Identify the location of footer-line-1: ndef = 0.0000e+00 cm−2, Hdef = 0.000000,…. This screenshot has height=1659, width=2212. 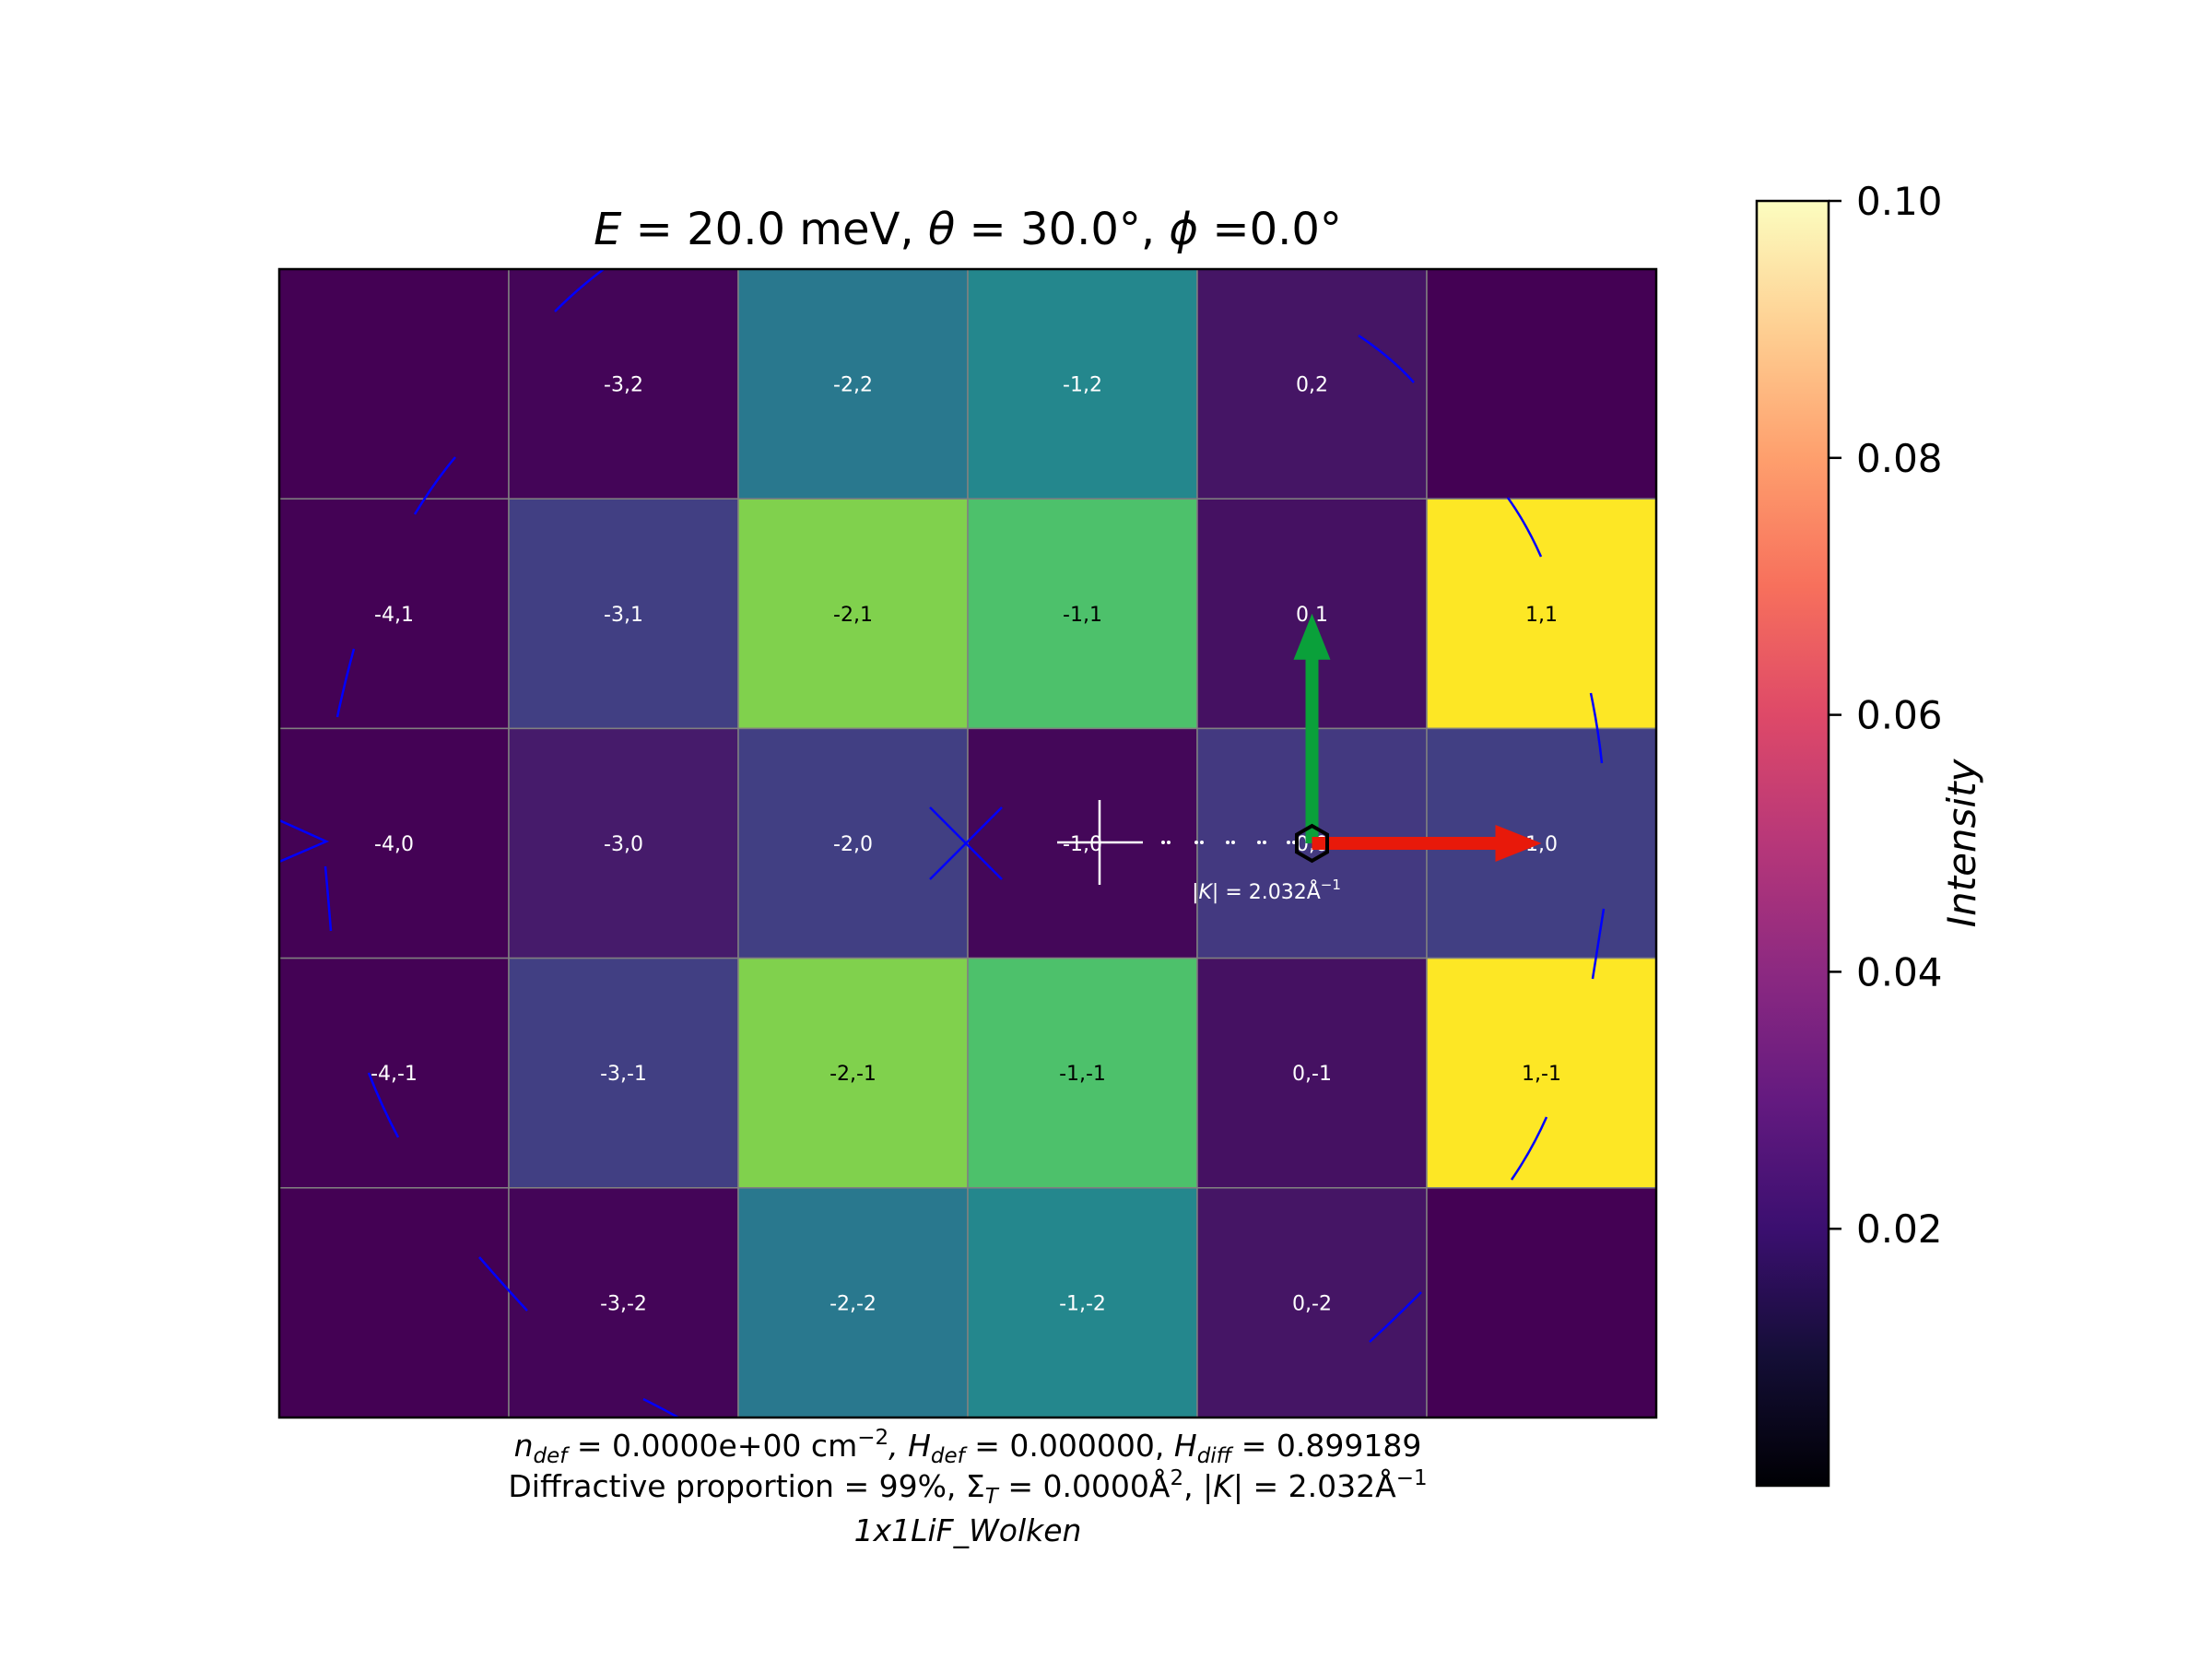
(968, 1447).